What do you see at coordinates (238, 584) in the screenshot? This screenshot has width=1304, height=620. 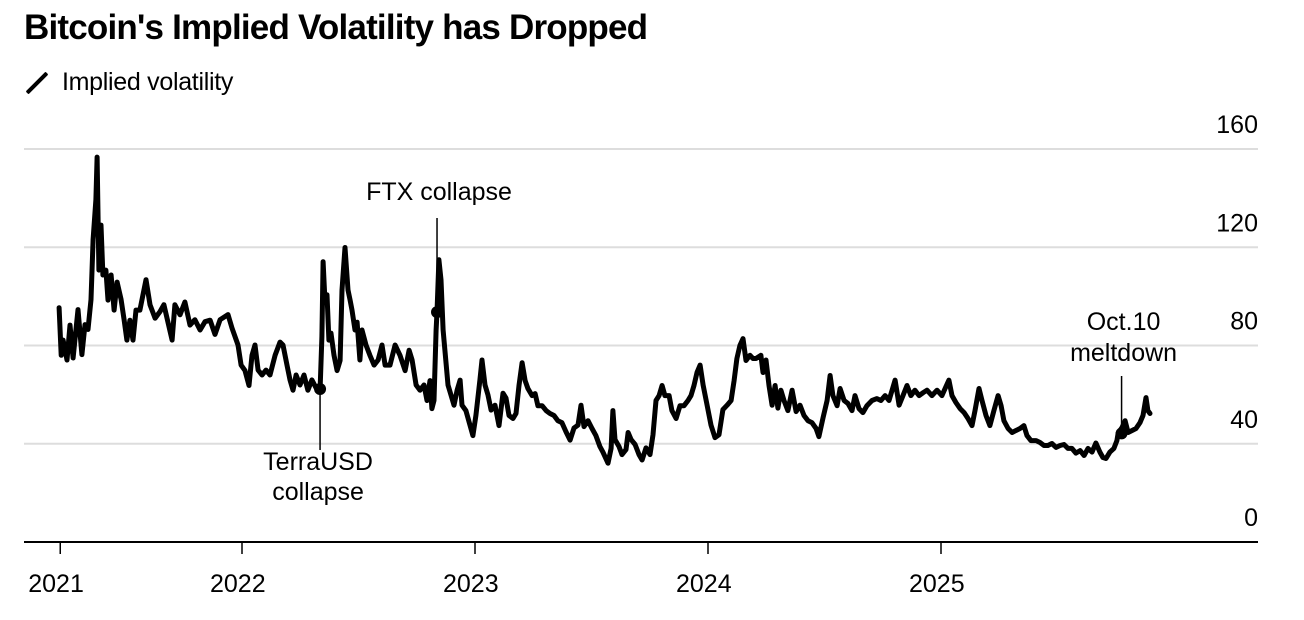 I see `x-tick-label: 2022` at bounding box center [238, 584].